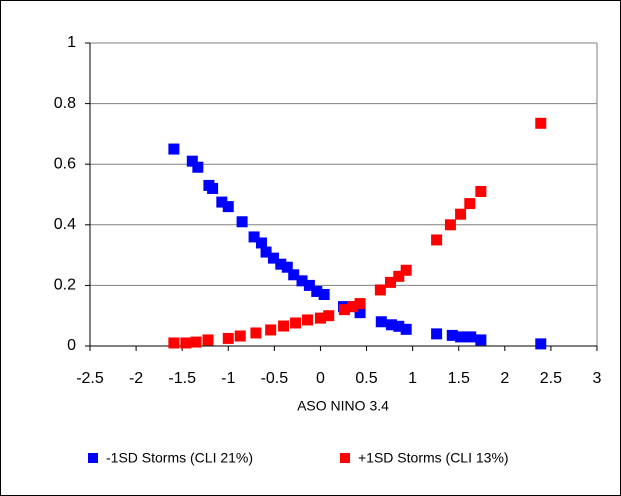 Image resolution: width=621 pixels, height=496 pixels. What do you see at coordinates (597, 378) in the screenshot?
I see `x-tick-label: 3` at bounding box center [597, 378].